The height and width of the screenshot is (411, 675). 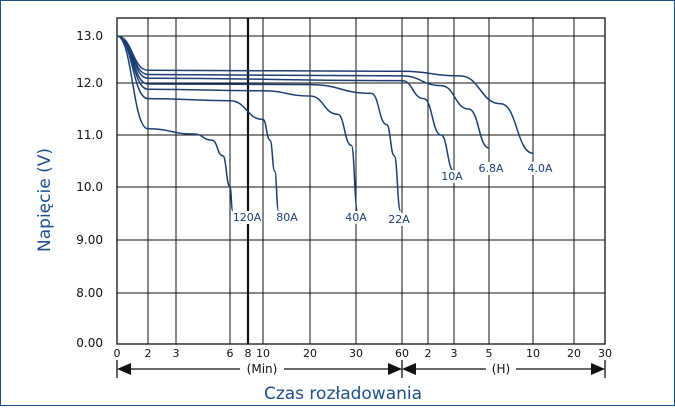 I want to click on series-label-6-8a: 6.8A, so click(x=490, y=168).